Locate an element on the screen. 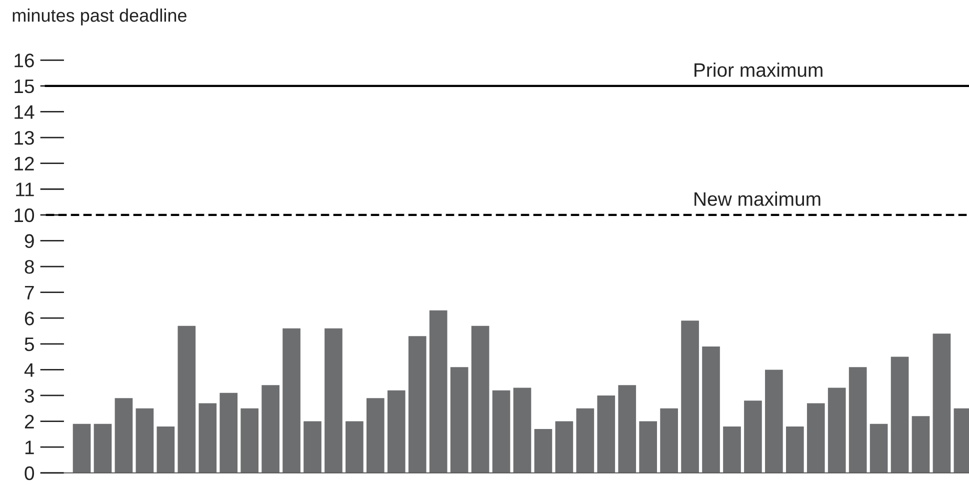 The height and width of the screenshot is (485, 969). y-tick-label: 2 is located at coordinates (29, 421).